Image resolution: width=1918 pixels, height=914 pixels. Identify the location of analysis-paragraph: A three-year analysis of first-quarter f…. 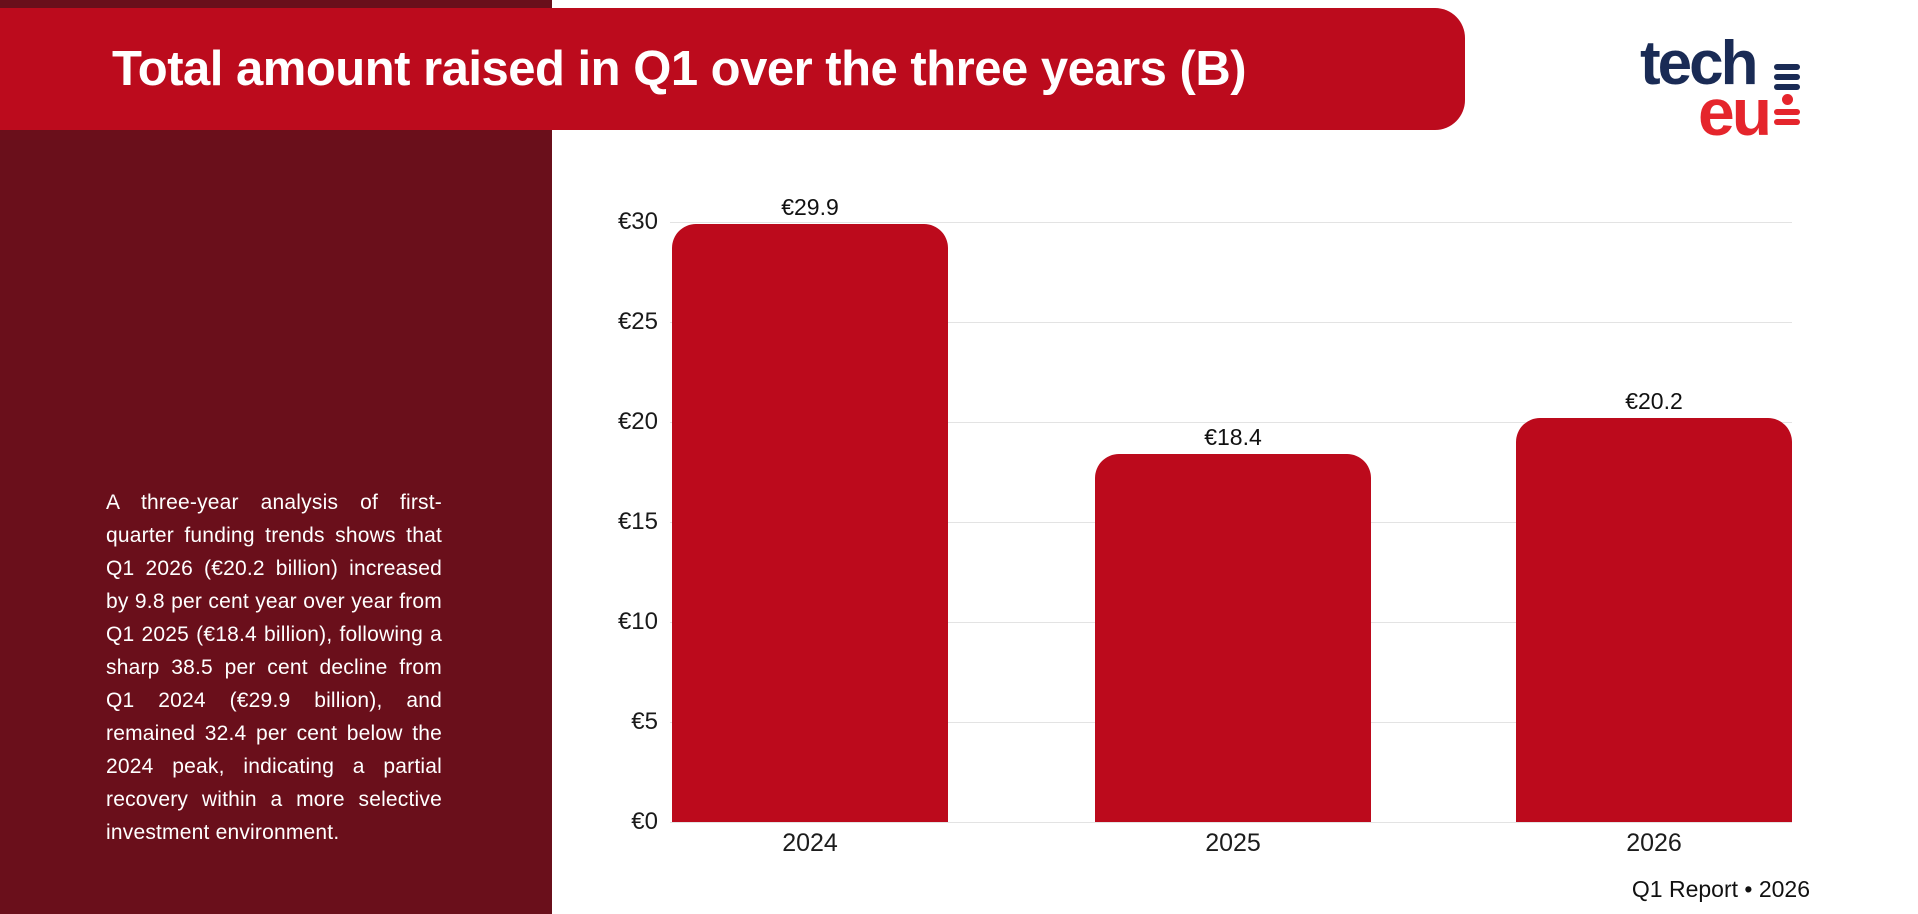
(274, 667).